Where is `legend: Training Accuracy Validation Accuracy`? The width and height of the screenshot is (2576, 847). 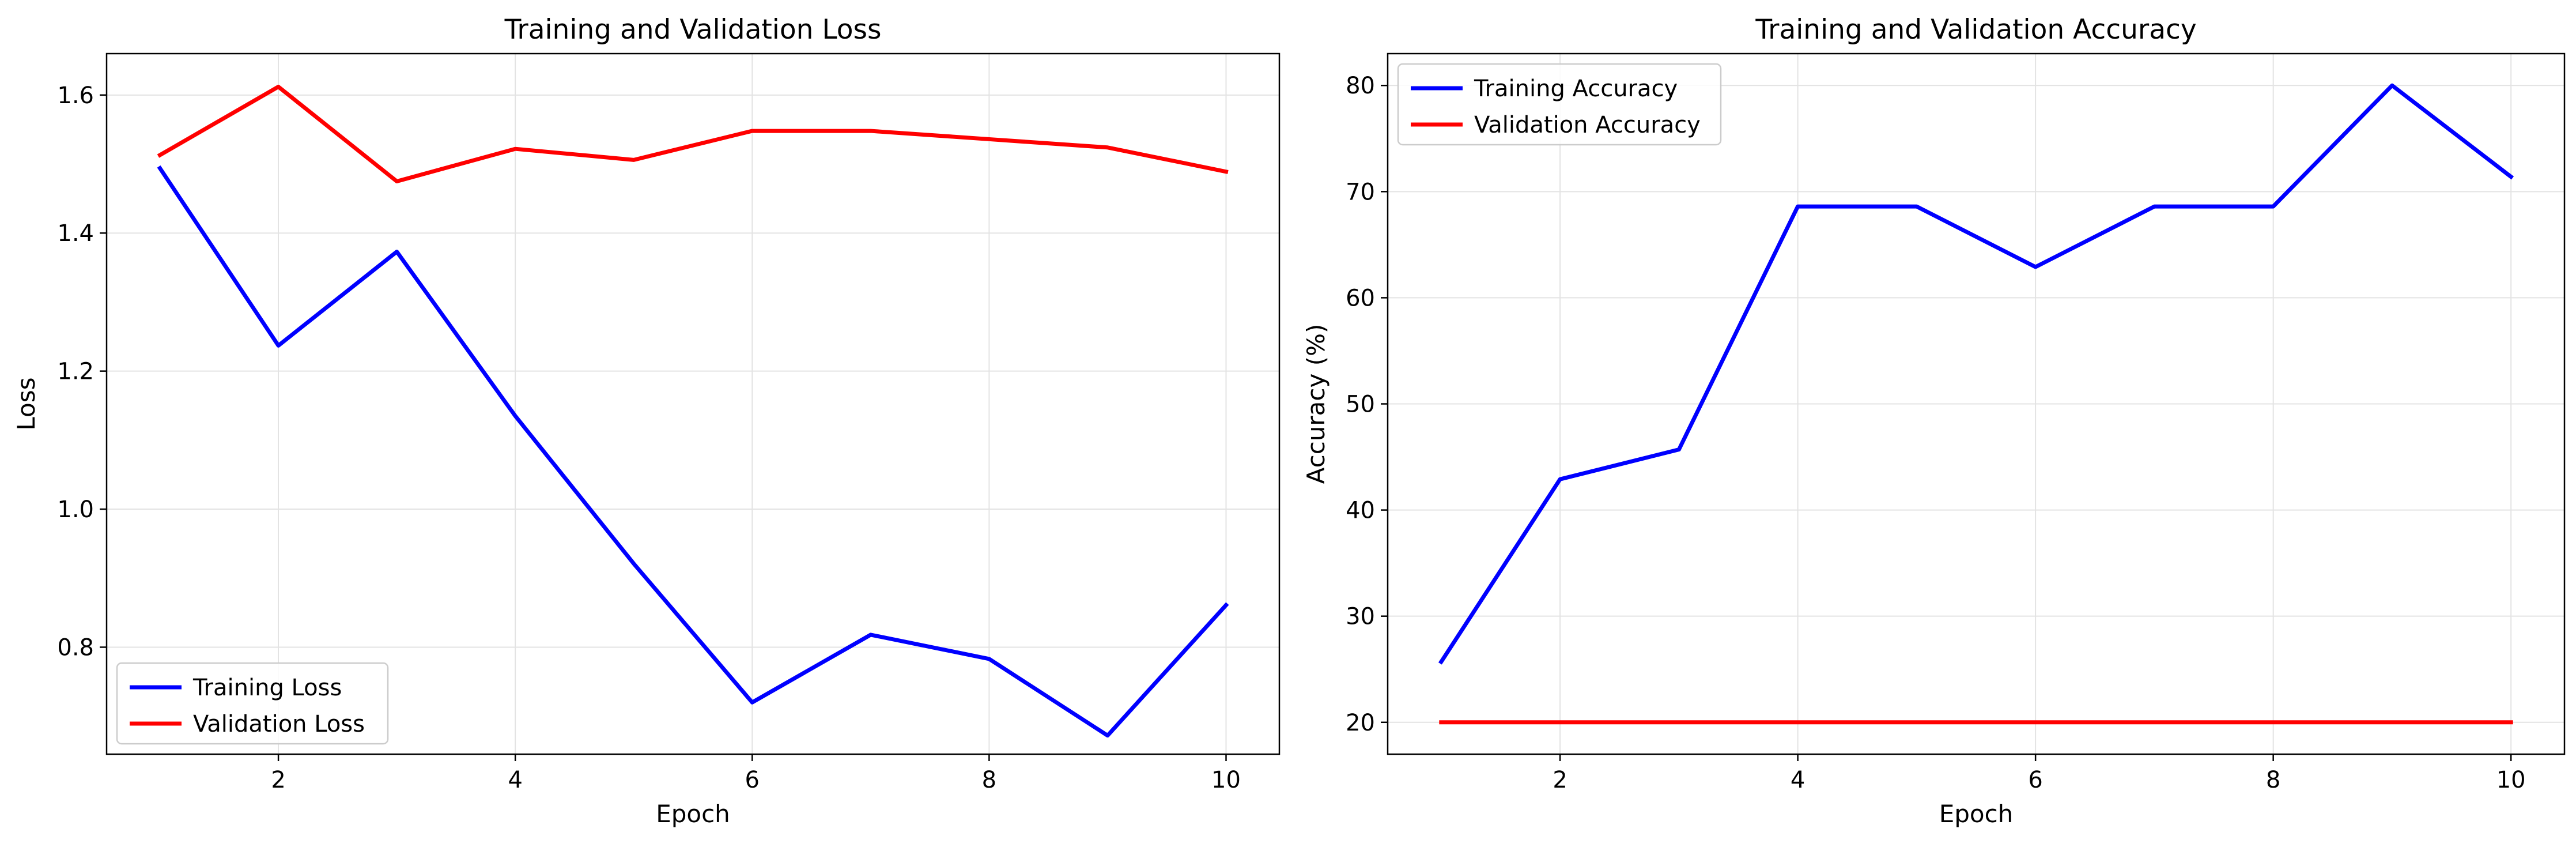 legend: Training Accuracy Validation Accuracy is located at coordinates (1559, 104).